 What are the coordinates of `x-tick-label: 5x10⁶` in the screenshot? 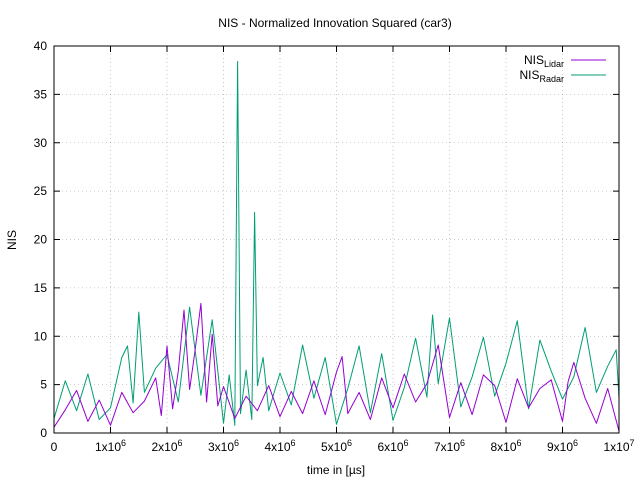 It's located at (336, 446).